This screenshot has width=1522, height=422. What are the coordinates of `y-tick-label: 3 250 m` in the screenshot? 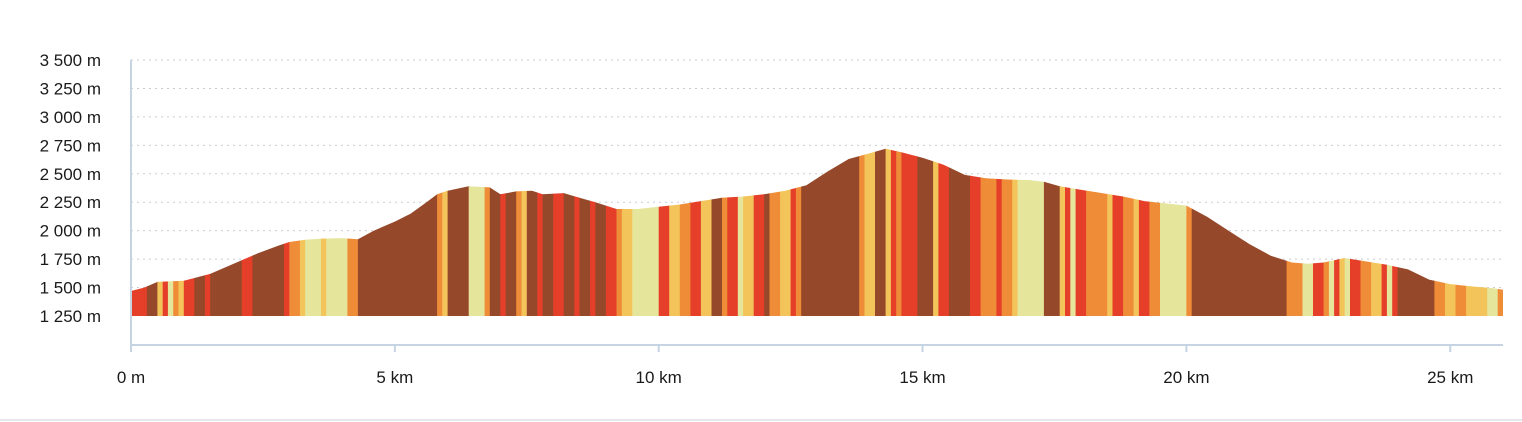 It's located at (70, 88).